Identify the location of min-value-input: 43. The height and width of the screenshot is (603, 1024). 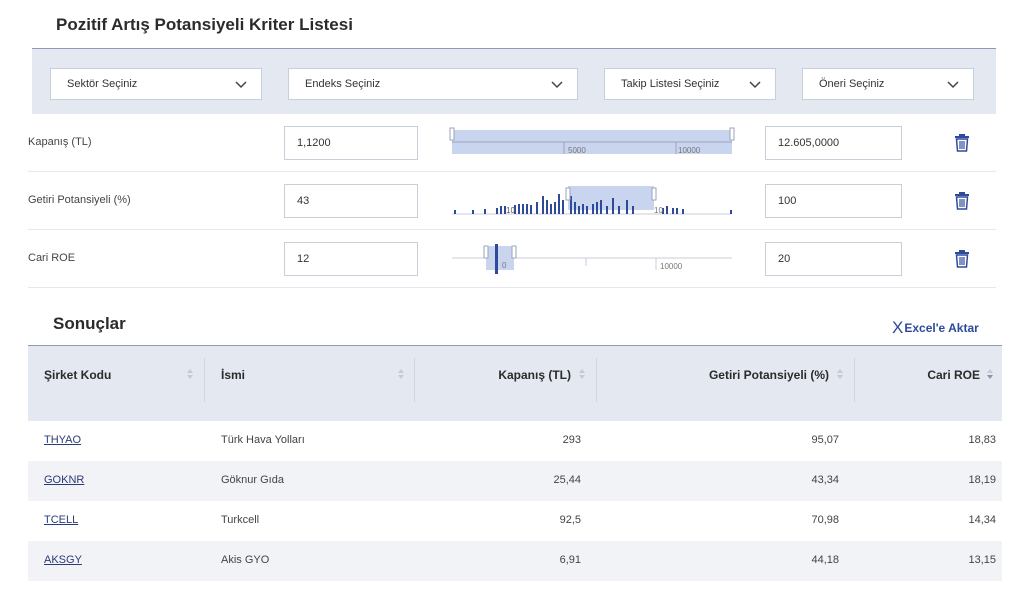
(351, 201).